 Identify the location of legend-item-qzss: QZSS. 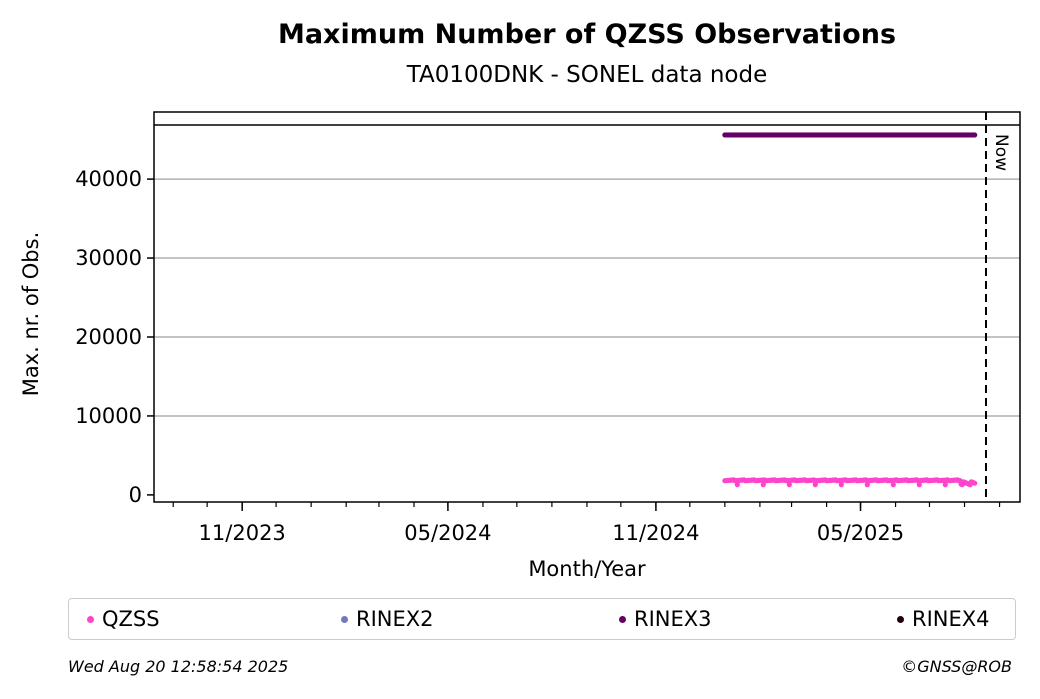
(123, 619).